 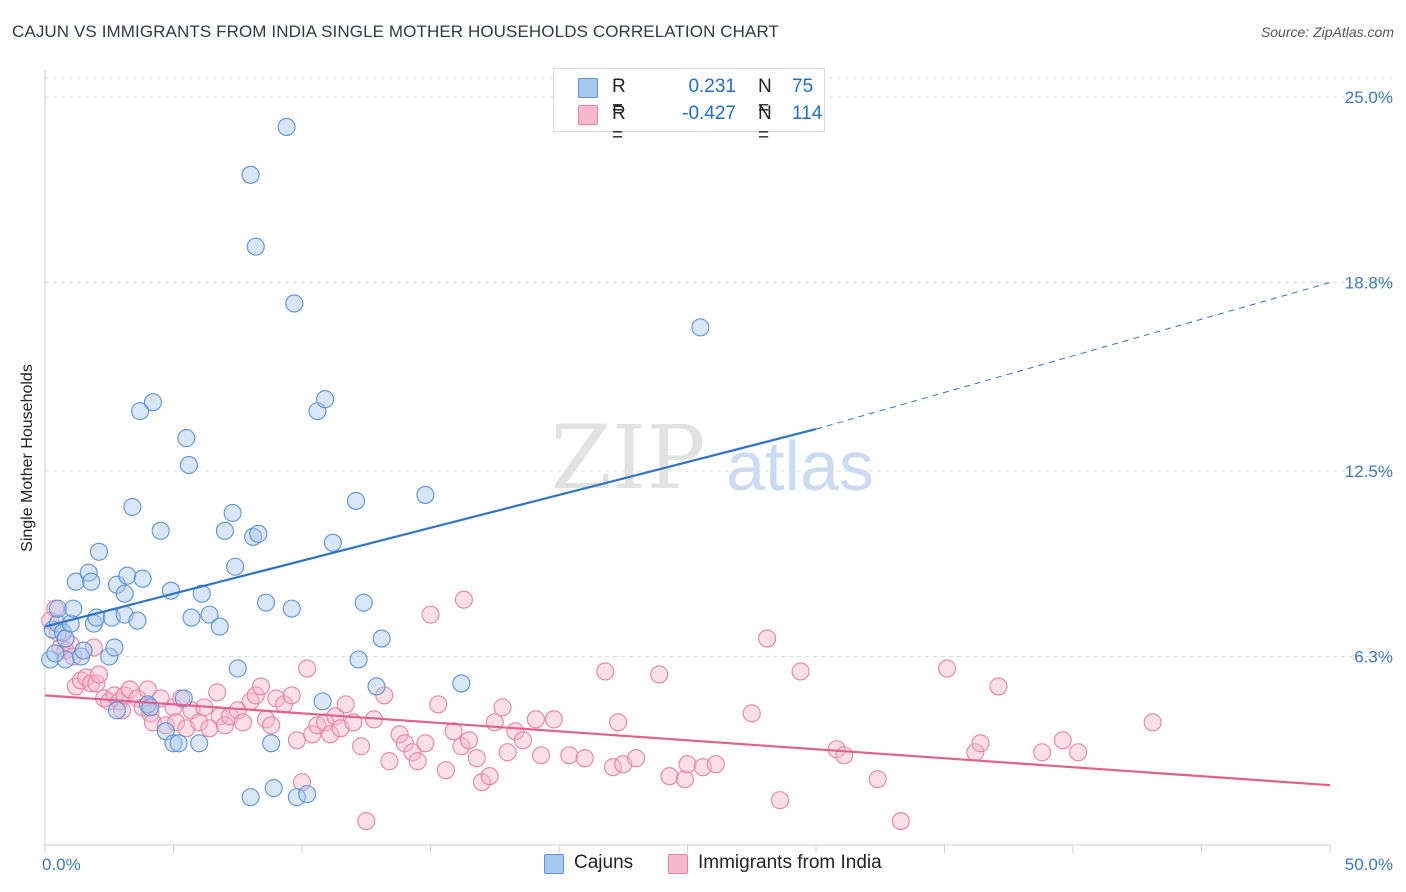 What do you see at coordinates (1369, 97) in the screenshot?
I see `y-tick-label: 25.0%` at bounding box center [1369, 97].